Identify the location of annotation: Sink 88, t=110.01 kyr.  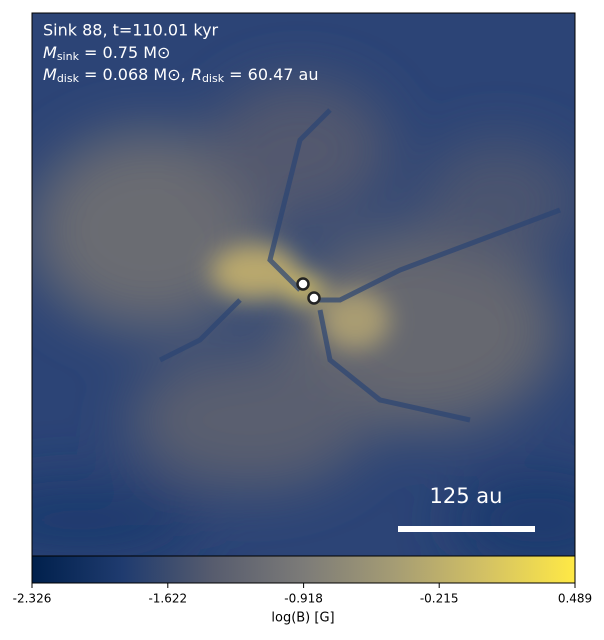
(131, 30).